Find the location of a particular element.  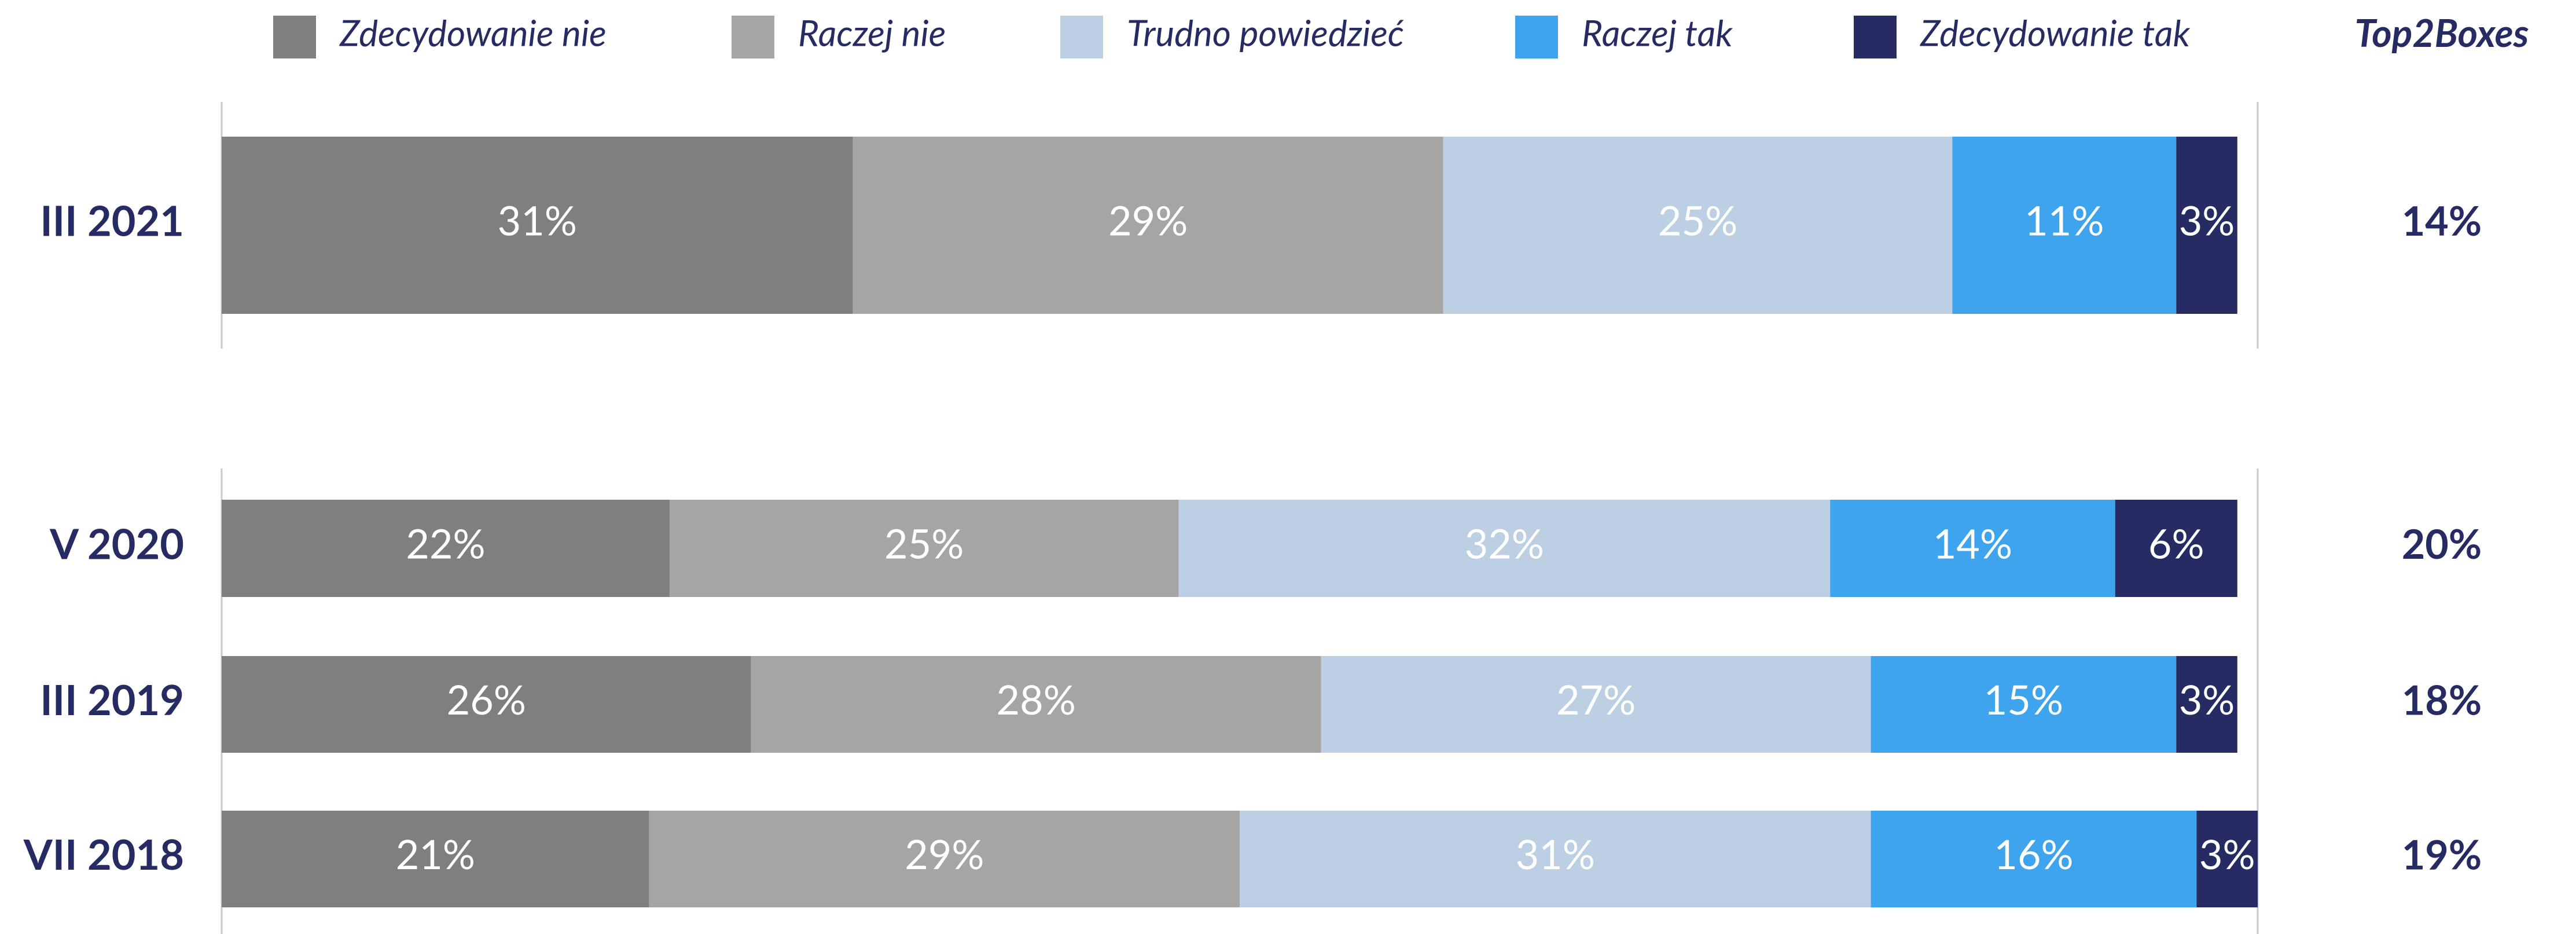

legend-label: Zdecydowanie tak is located at coordinates (2056, 33).